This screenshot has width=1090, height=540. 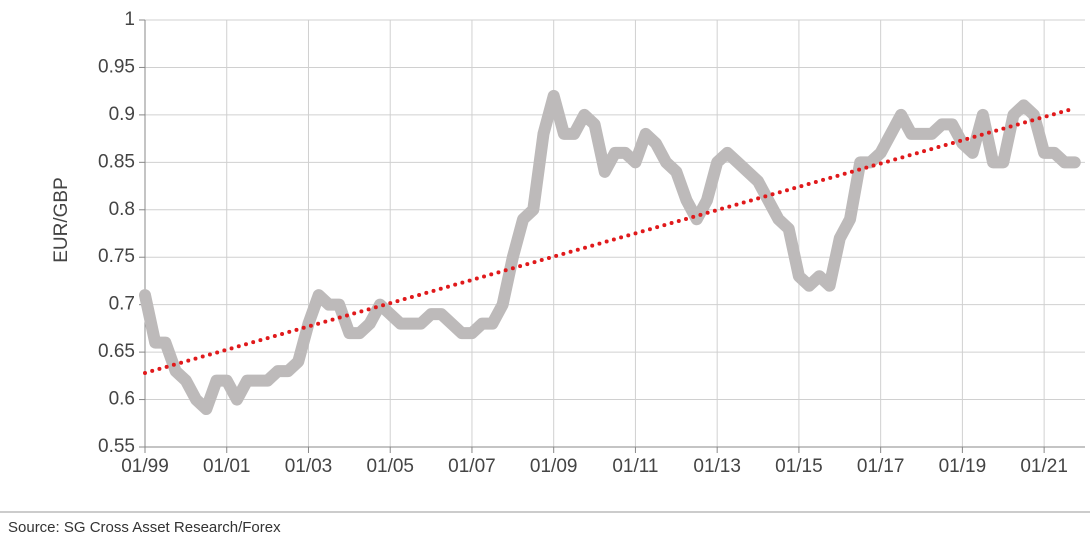 What do you see at coordinates (116, 66) in the screenshot?
I see `y-tick-label: 0.95` at bounding box center [116, 66].